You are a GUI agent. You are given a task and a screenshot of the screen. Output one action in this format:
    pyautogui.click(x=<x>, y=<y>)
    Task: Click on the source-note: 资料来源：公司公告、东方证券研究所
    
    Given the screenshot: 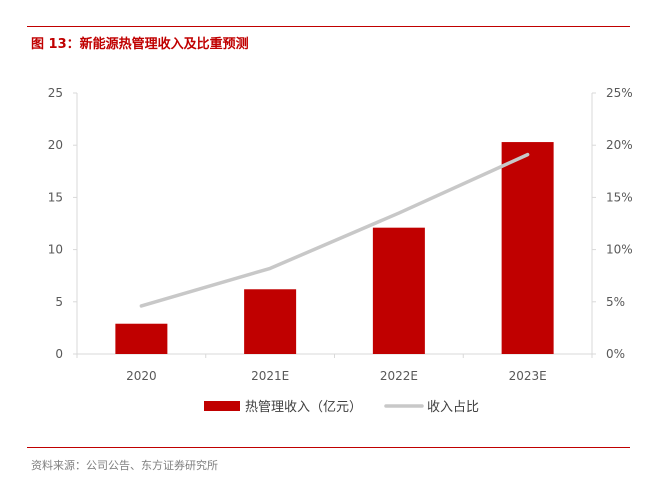 What is the action you would take?
    pyautogui.click(x=124, y=465)
    